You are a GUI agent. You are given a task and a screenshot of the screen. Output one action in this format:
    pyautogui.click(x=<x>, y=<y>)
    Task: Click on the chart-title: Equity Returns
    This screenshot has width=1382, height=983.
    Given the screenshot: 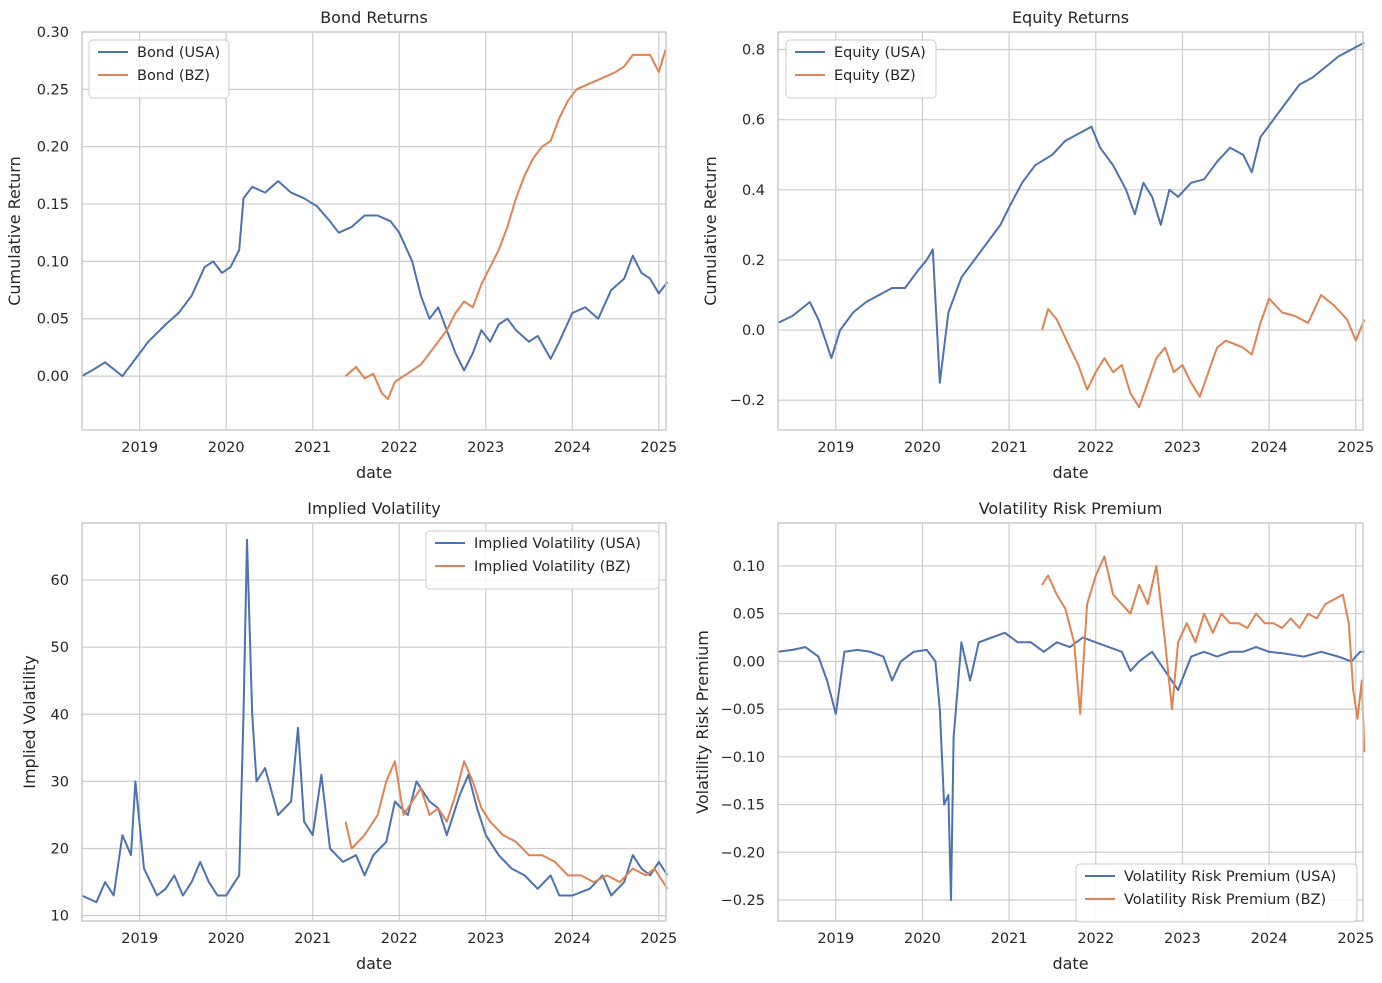 What is the action you would take?
    pyautogui.click(x=1070, y=17)
    